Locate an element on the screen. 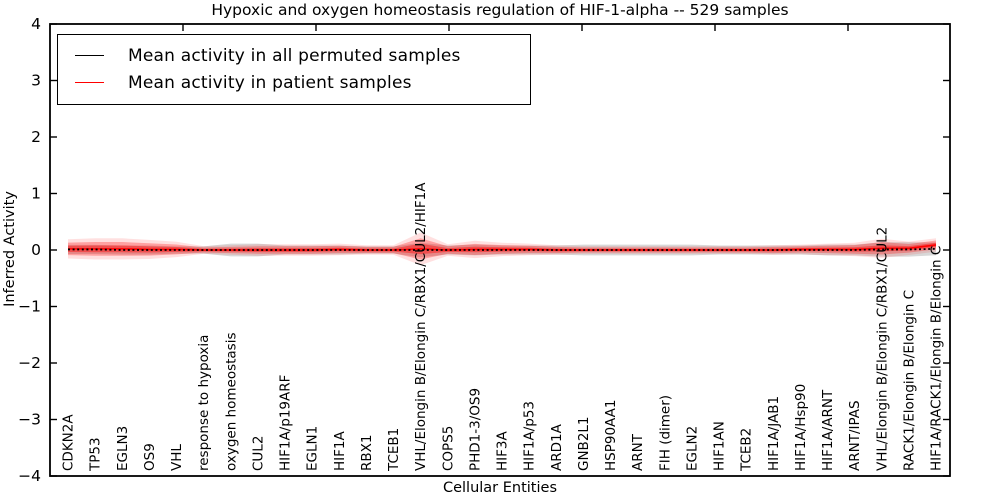 The width and height of the screenshot is (1000, 500). x-tick-label: HIF1A/ARNT is located at coordinates (828, 430).